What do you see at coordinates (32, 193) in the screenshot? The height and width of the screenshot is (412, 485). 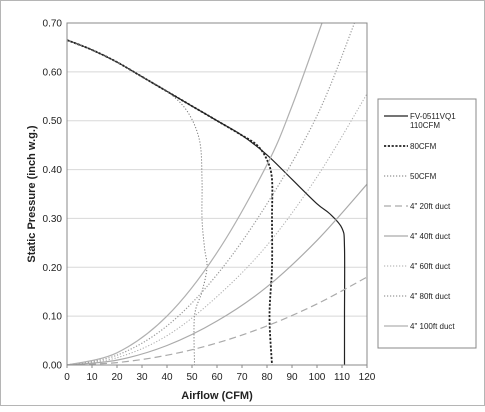 I see `y-axis-label: Static Pressure (inch w.g.)` at bounding box center [32, 193].